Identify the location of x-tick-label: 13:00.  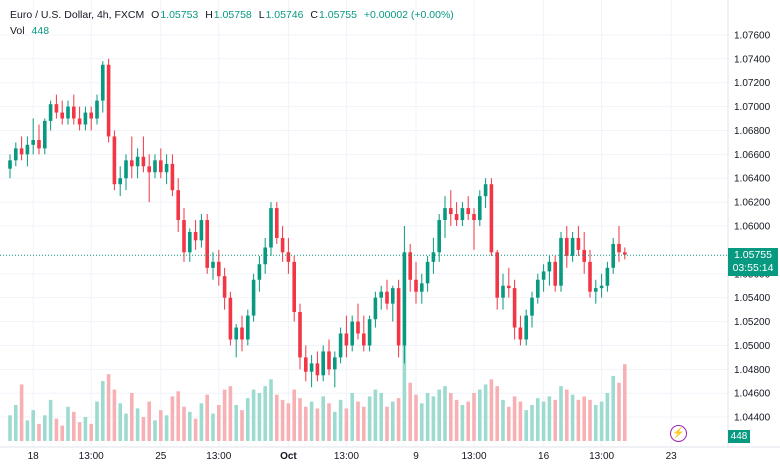
(91, 456).